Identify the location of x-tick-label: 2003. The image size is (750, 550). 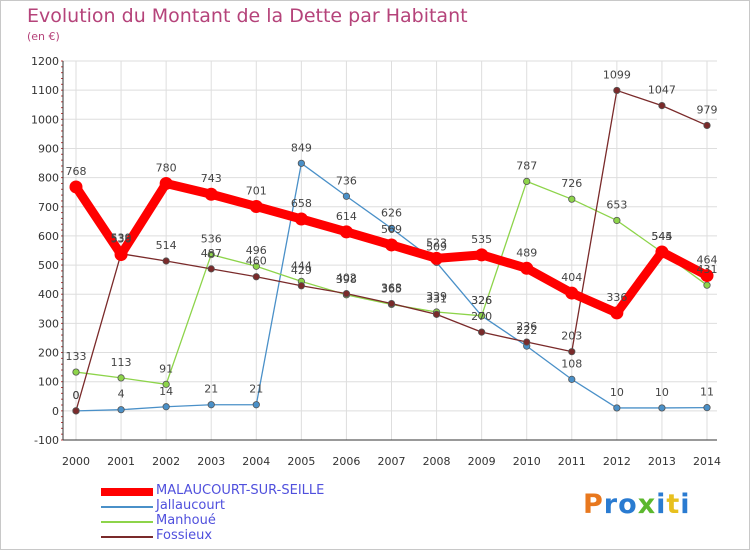
(211, 461).